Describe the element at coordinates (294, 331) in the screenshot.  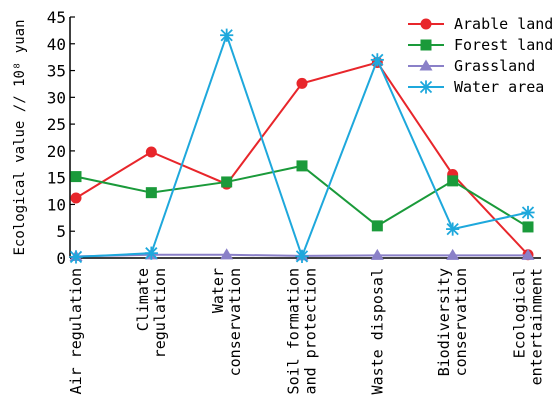
I see `x-tick-label-line: Soil formation` at that location.